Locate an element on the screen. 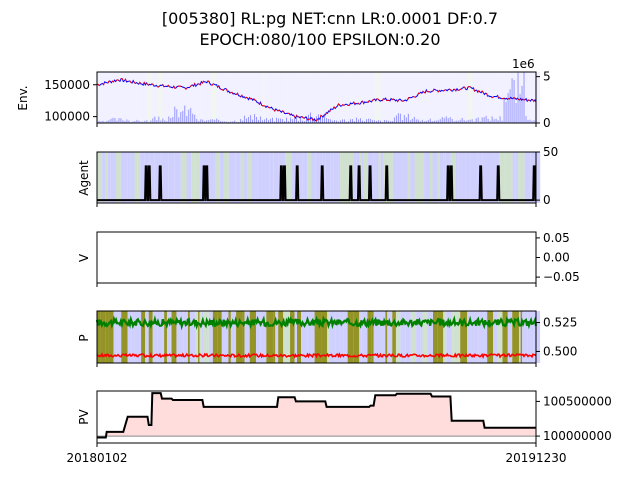 The height and width of the screenshot is (480, 640). pv-line is located at coordinates (316, 415).